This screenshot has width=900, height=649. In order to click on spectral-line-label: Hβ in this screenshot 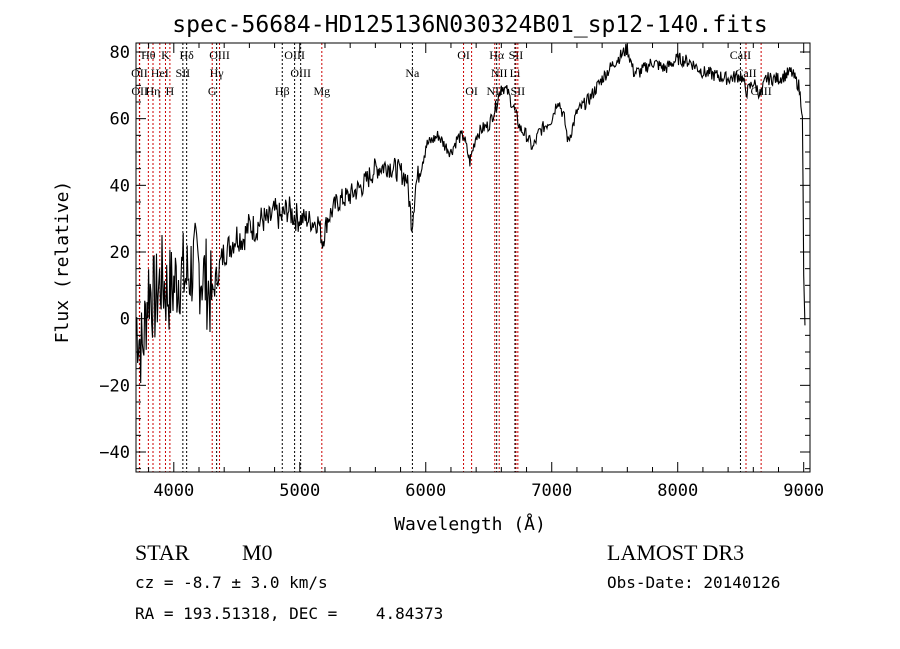, I will do `click(282, 91)`.